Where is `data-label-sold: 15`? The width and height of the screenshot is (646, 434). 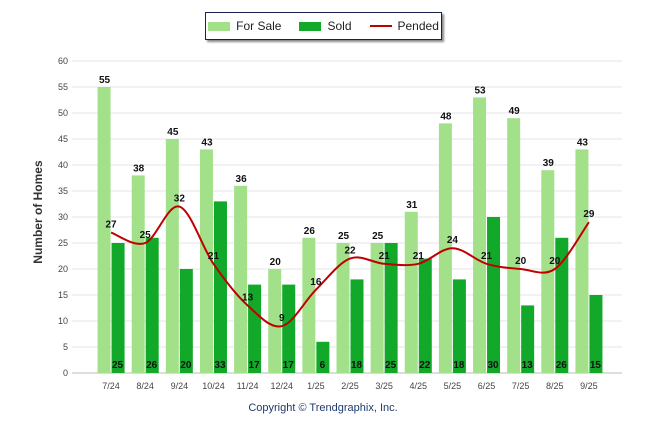
data-label-sold: 15 is located at coordinates (596, 365).